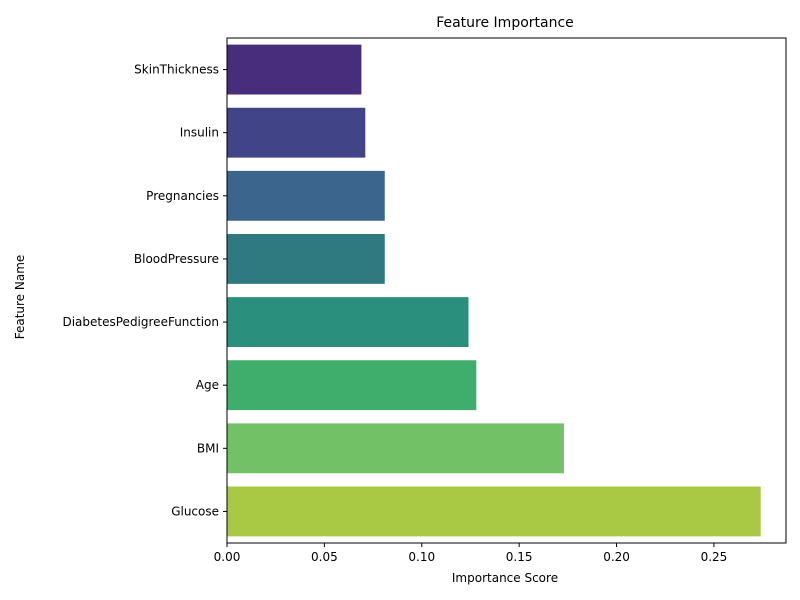 The height and width of the screenshot is (600, 800). I want to click on bar-insulin, so click(296, 132).